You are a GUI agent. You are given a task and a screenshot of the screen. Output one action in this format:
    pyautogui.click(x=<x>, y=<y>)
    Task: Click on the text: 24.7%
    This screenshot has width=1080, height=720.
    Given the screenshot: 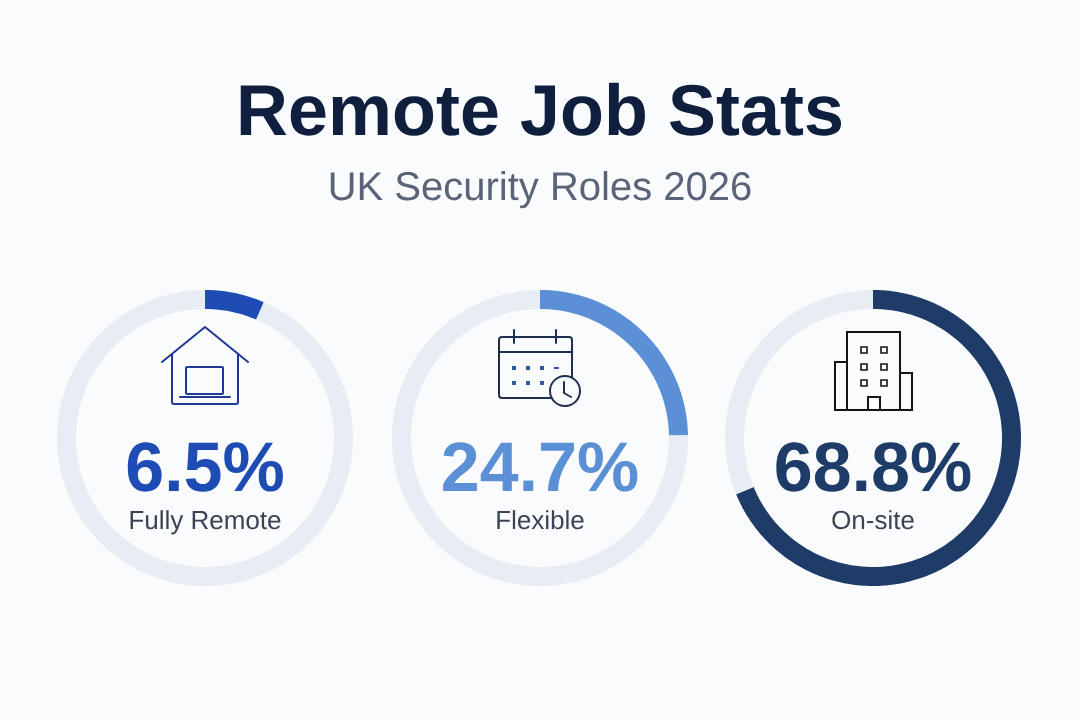 What is the action you would take?
    pyautogui.click(x=540, y=467)
    